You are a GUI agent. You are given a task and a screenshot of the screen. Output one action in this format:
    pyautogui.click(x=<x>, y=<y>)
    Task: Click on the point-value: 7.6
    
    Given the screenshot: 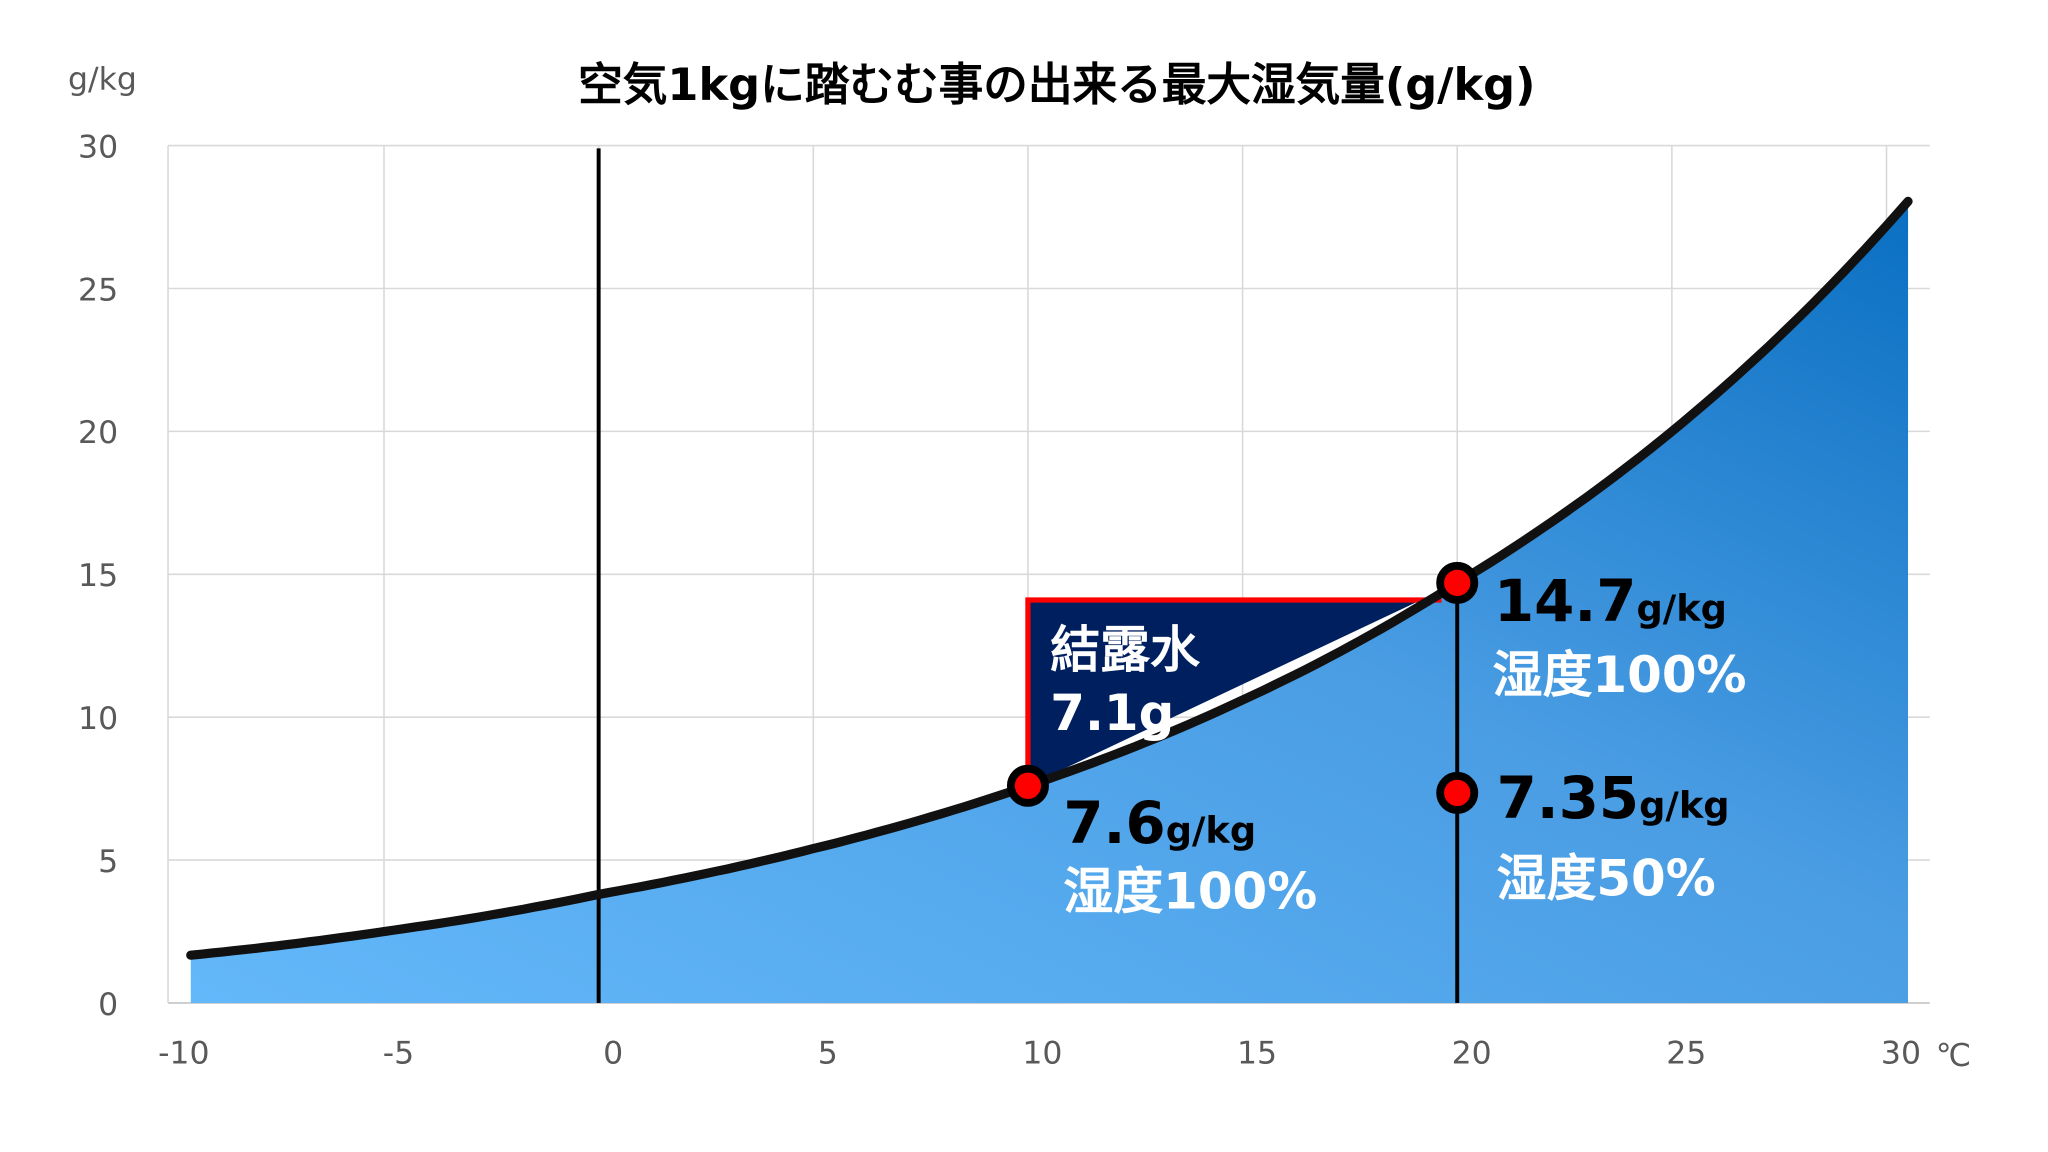 What is the action you would take?
    pyautogui.click(x=1114, y=823)
    